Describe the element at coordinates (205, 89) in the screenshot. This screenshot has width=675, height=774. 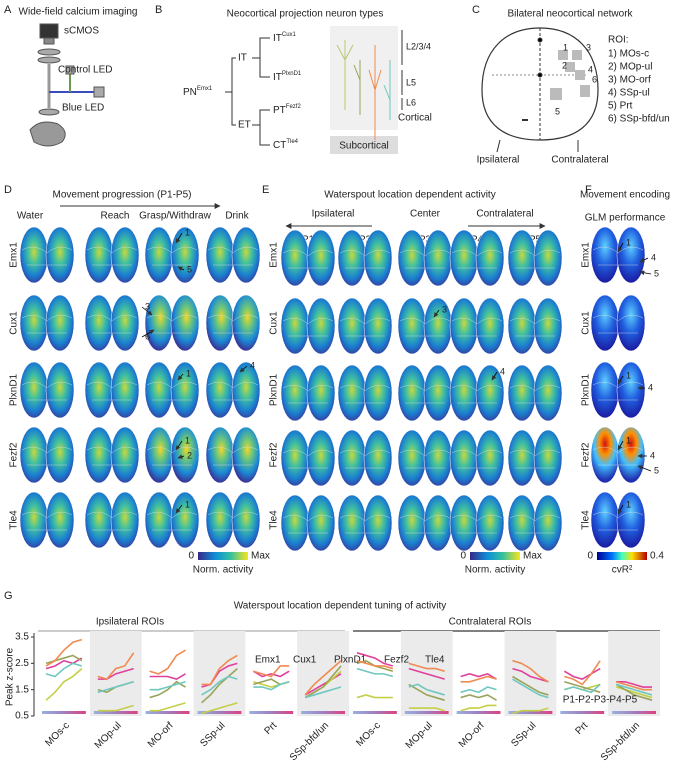
I see `root-label-sup: Emx1` at that location.